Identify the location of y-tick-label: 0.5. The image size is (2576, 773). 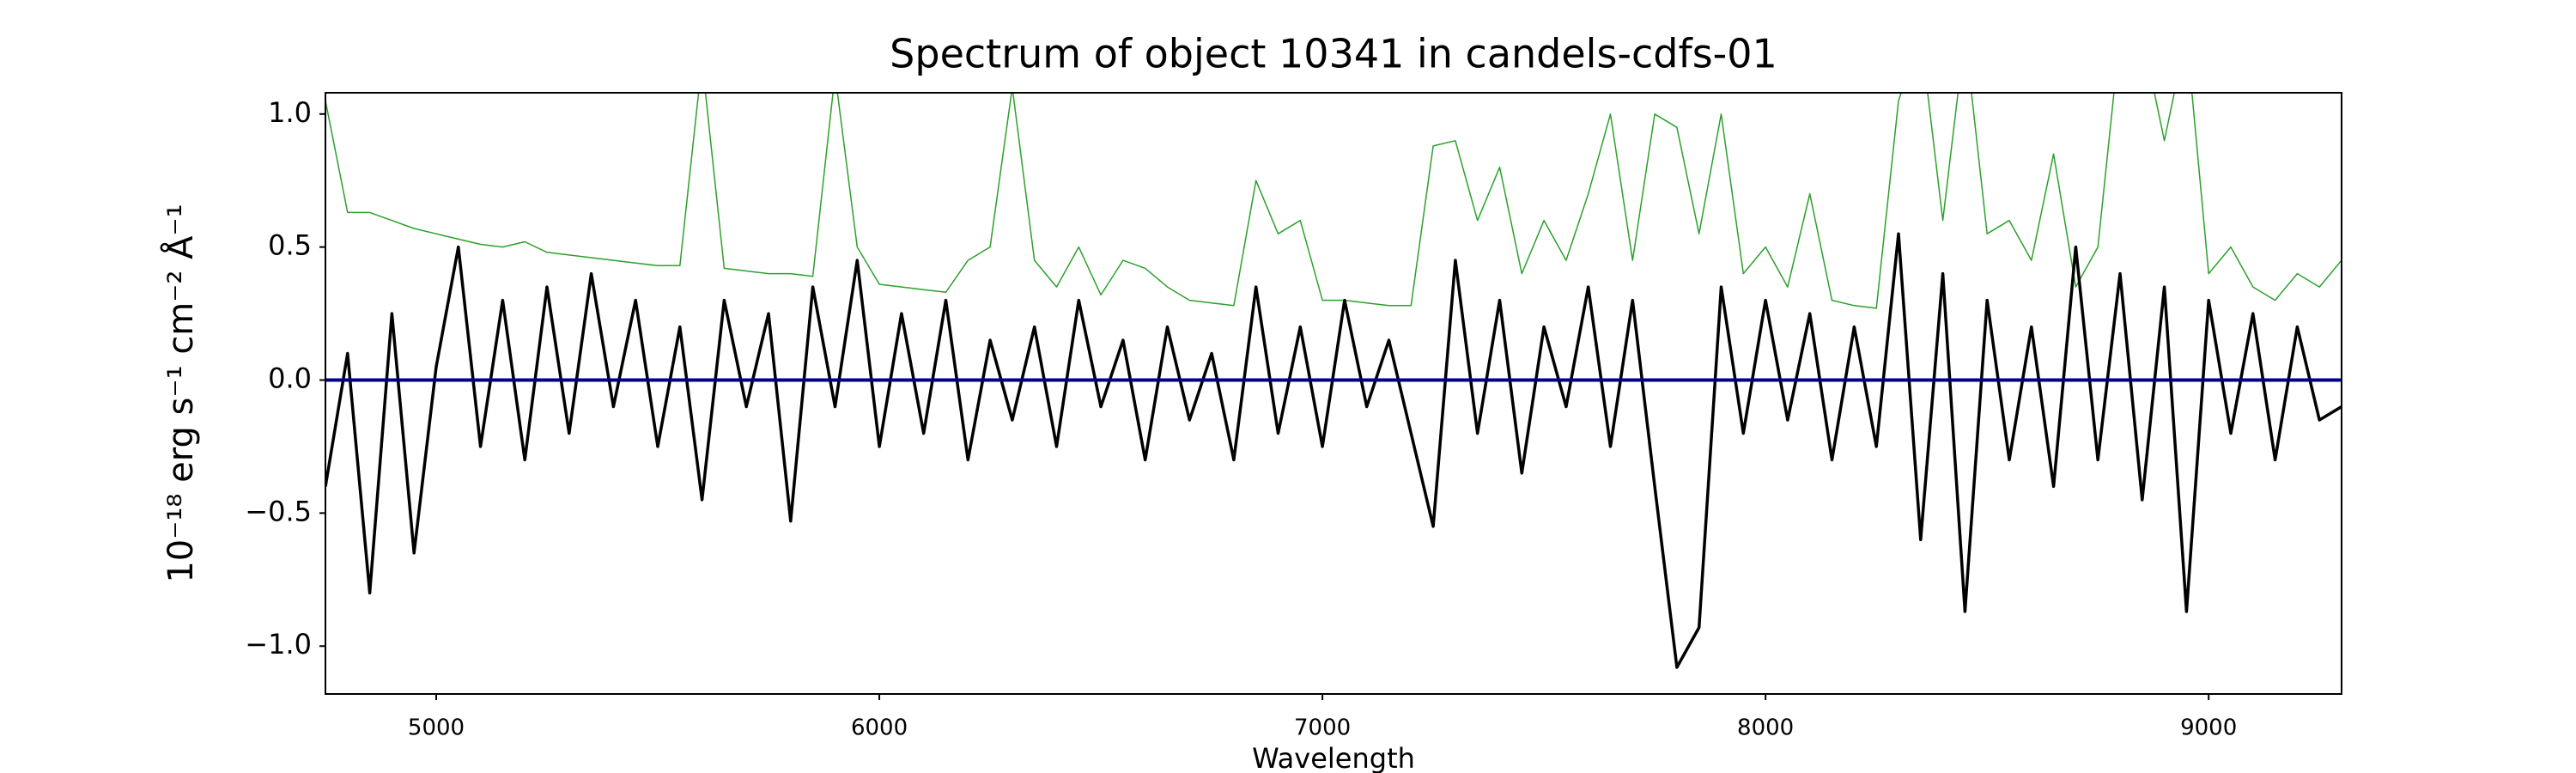
(290, 245).